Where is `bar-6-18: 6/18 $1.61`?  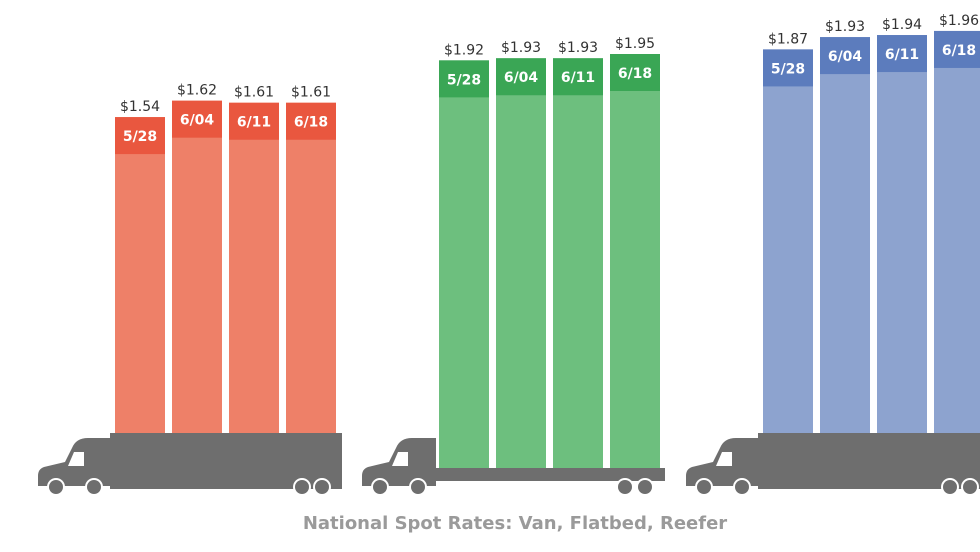
bar-6-18: 6/18 $1.61 is located at coordinates (311, 259).